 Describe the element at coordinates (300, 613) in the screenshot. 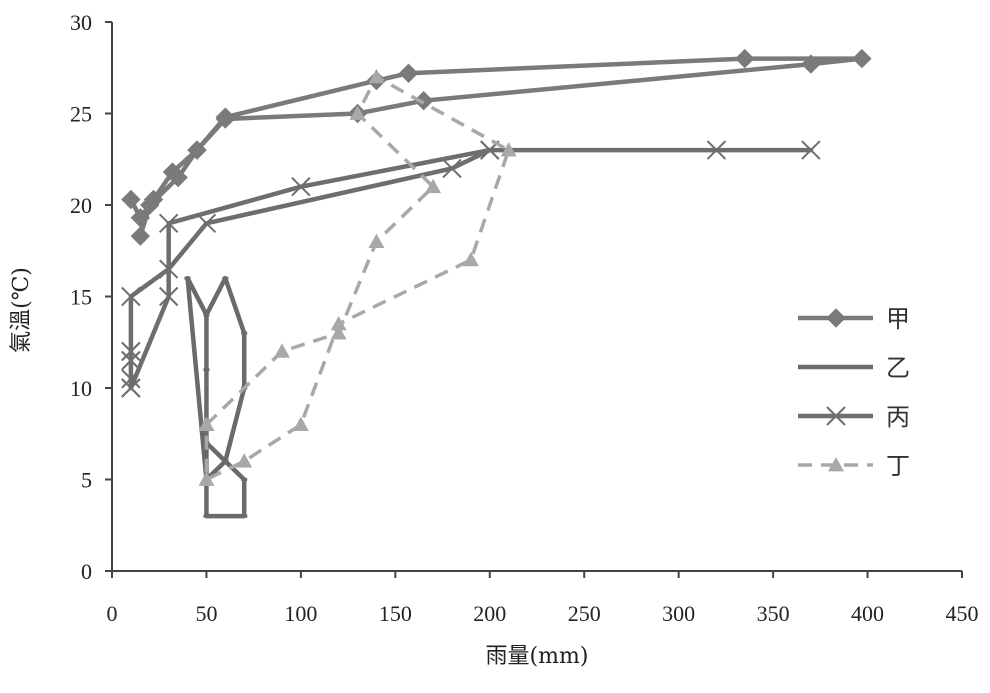

I see `x-tick-label: 100` at that location.